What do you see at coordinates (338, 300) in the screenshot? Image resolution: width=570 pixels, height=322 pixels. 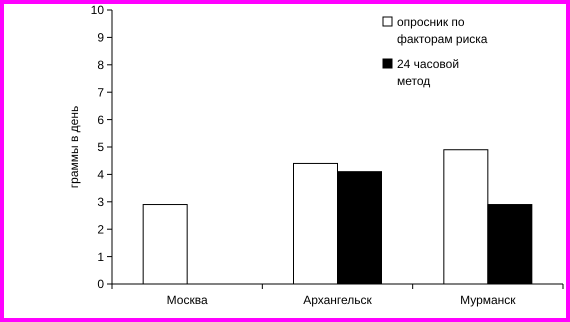 I see `x-tick-label: Архангельск` at bounding box center [338, 300].